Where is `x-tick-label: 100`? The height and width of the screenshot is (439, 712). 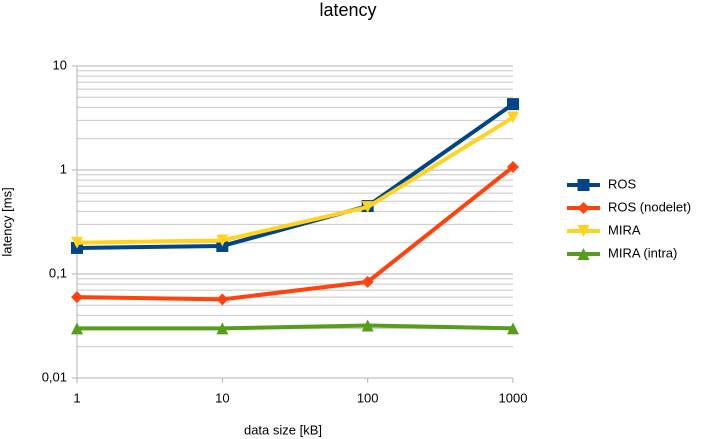 x-tick-label: 100 is located at coordinates (368, 397).